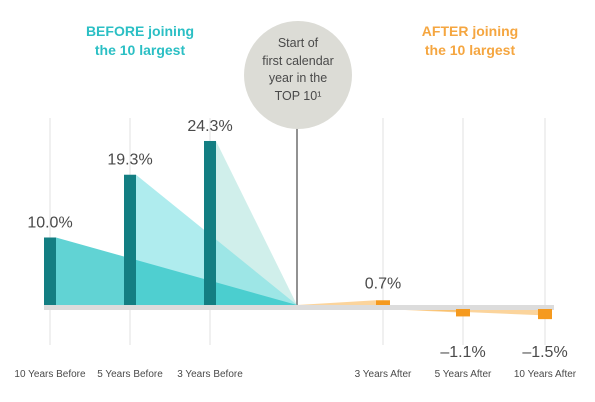 The height and width of the screenshot is (402, 595). I want to click on after-header-line-2: the 10 largest, so click(470, 50).